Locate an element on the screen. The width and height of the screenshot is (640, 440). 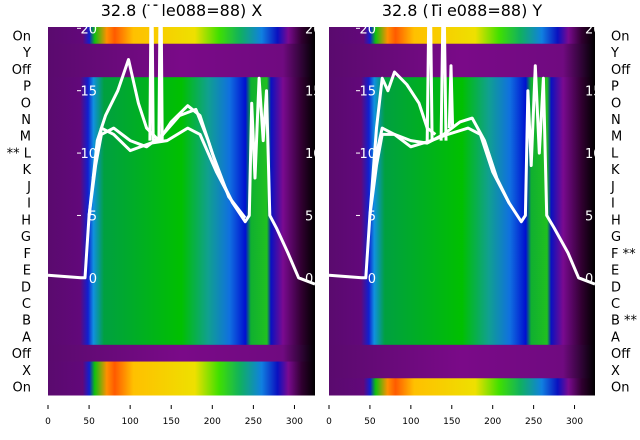
y-tick-label-right: 0 is located at coordinates (309, 279).